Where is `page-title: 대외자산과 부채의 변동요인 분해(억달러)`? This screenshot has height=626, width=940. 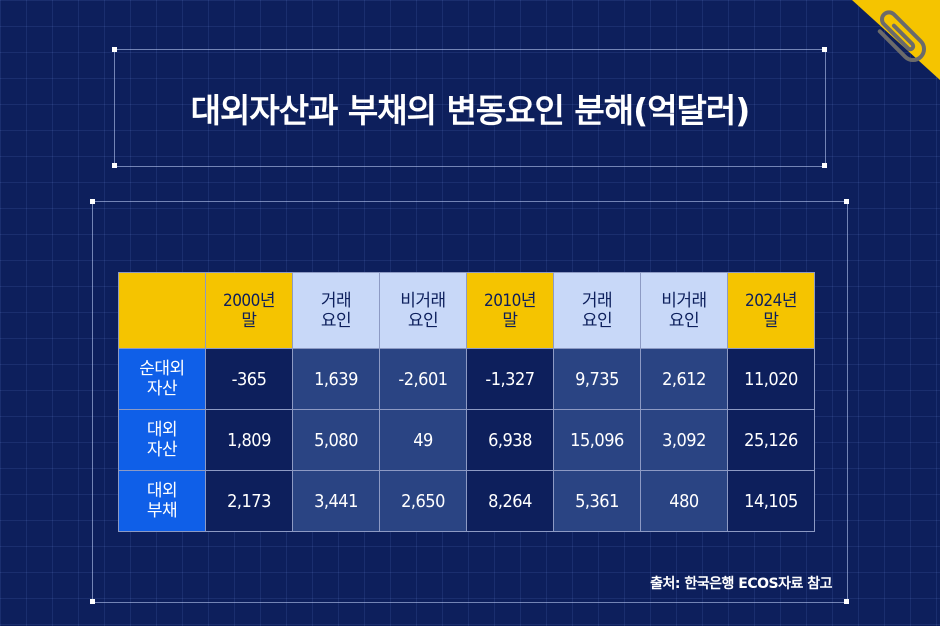 page-title: 대외자산과 부채의 변동요인 분해(억달러) is located at coordinates (470, 110).